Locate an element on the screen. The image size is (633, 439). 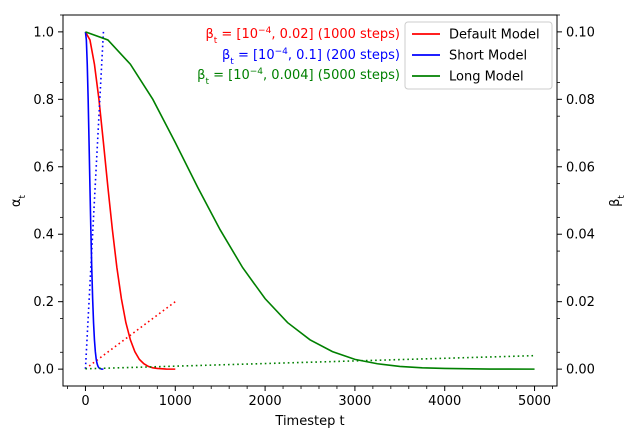
beta-range-annotation: βt = [10−4, 0.02] (1000 steps) is located at coordinates (302, 36).